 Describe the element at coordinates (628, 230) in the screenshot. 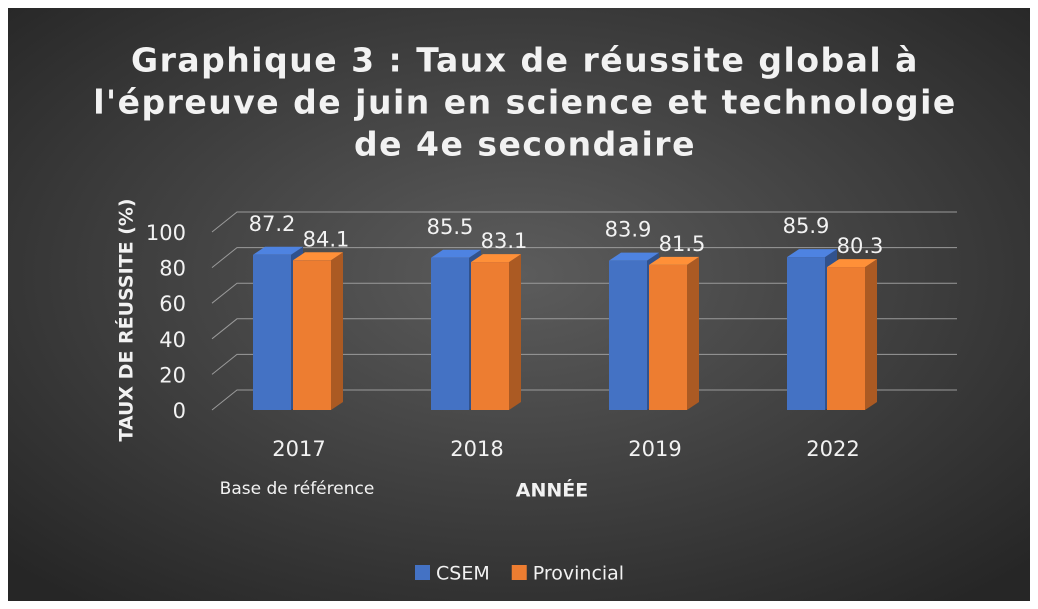

I see `data-label: 83.9` at that location.